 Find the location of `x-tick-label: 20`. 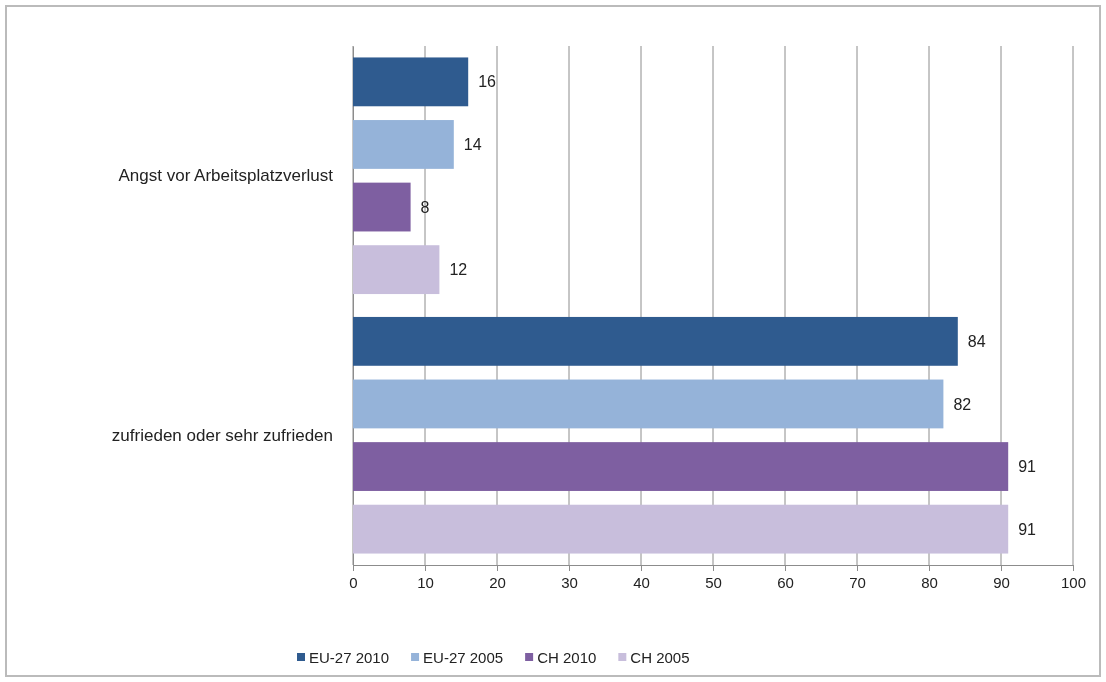

x-tick-label: 20 is located at coordinates (497, 582).